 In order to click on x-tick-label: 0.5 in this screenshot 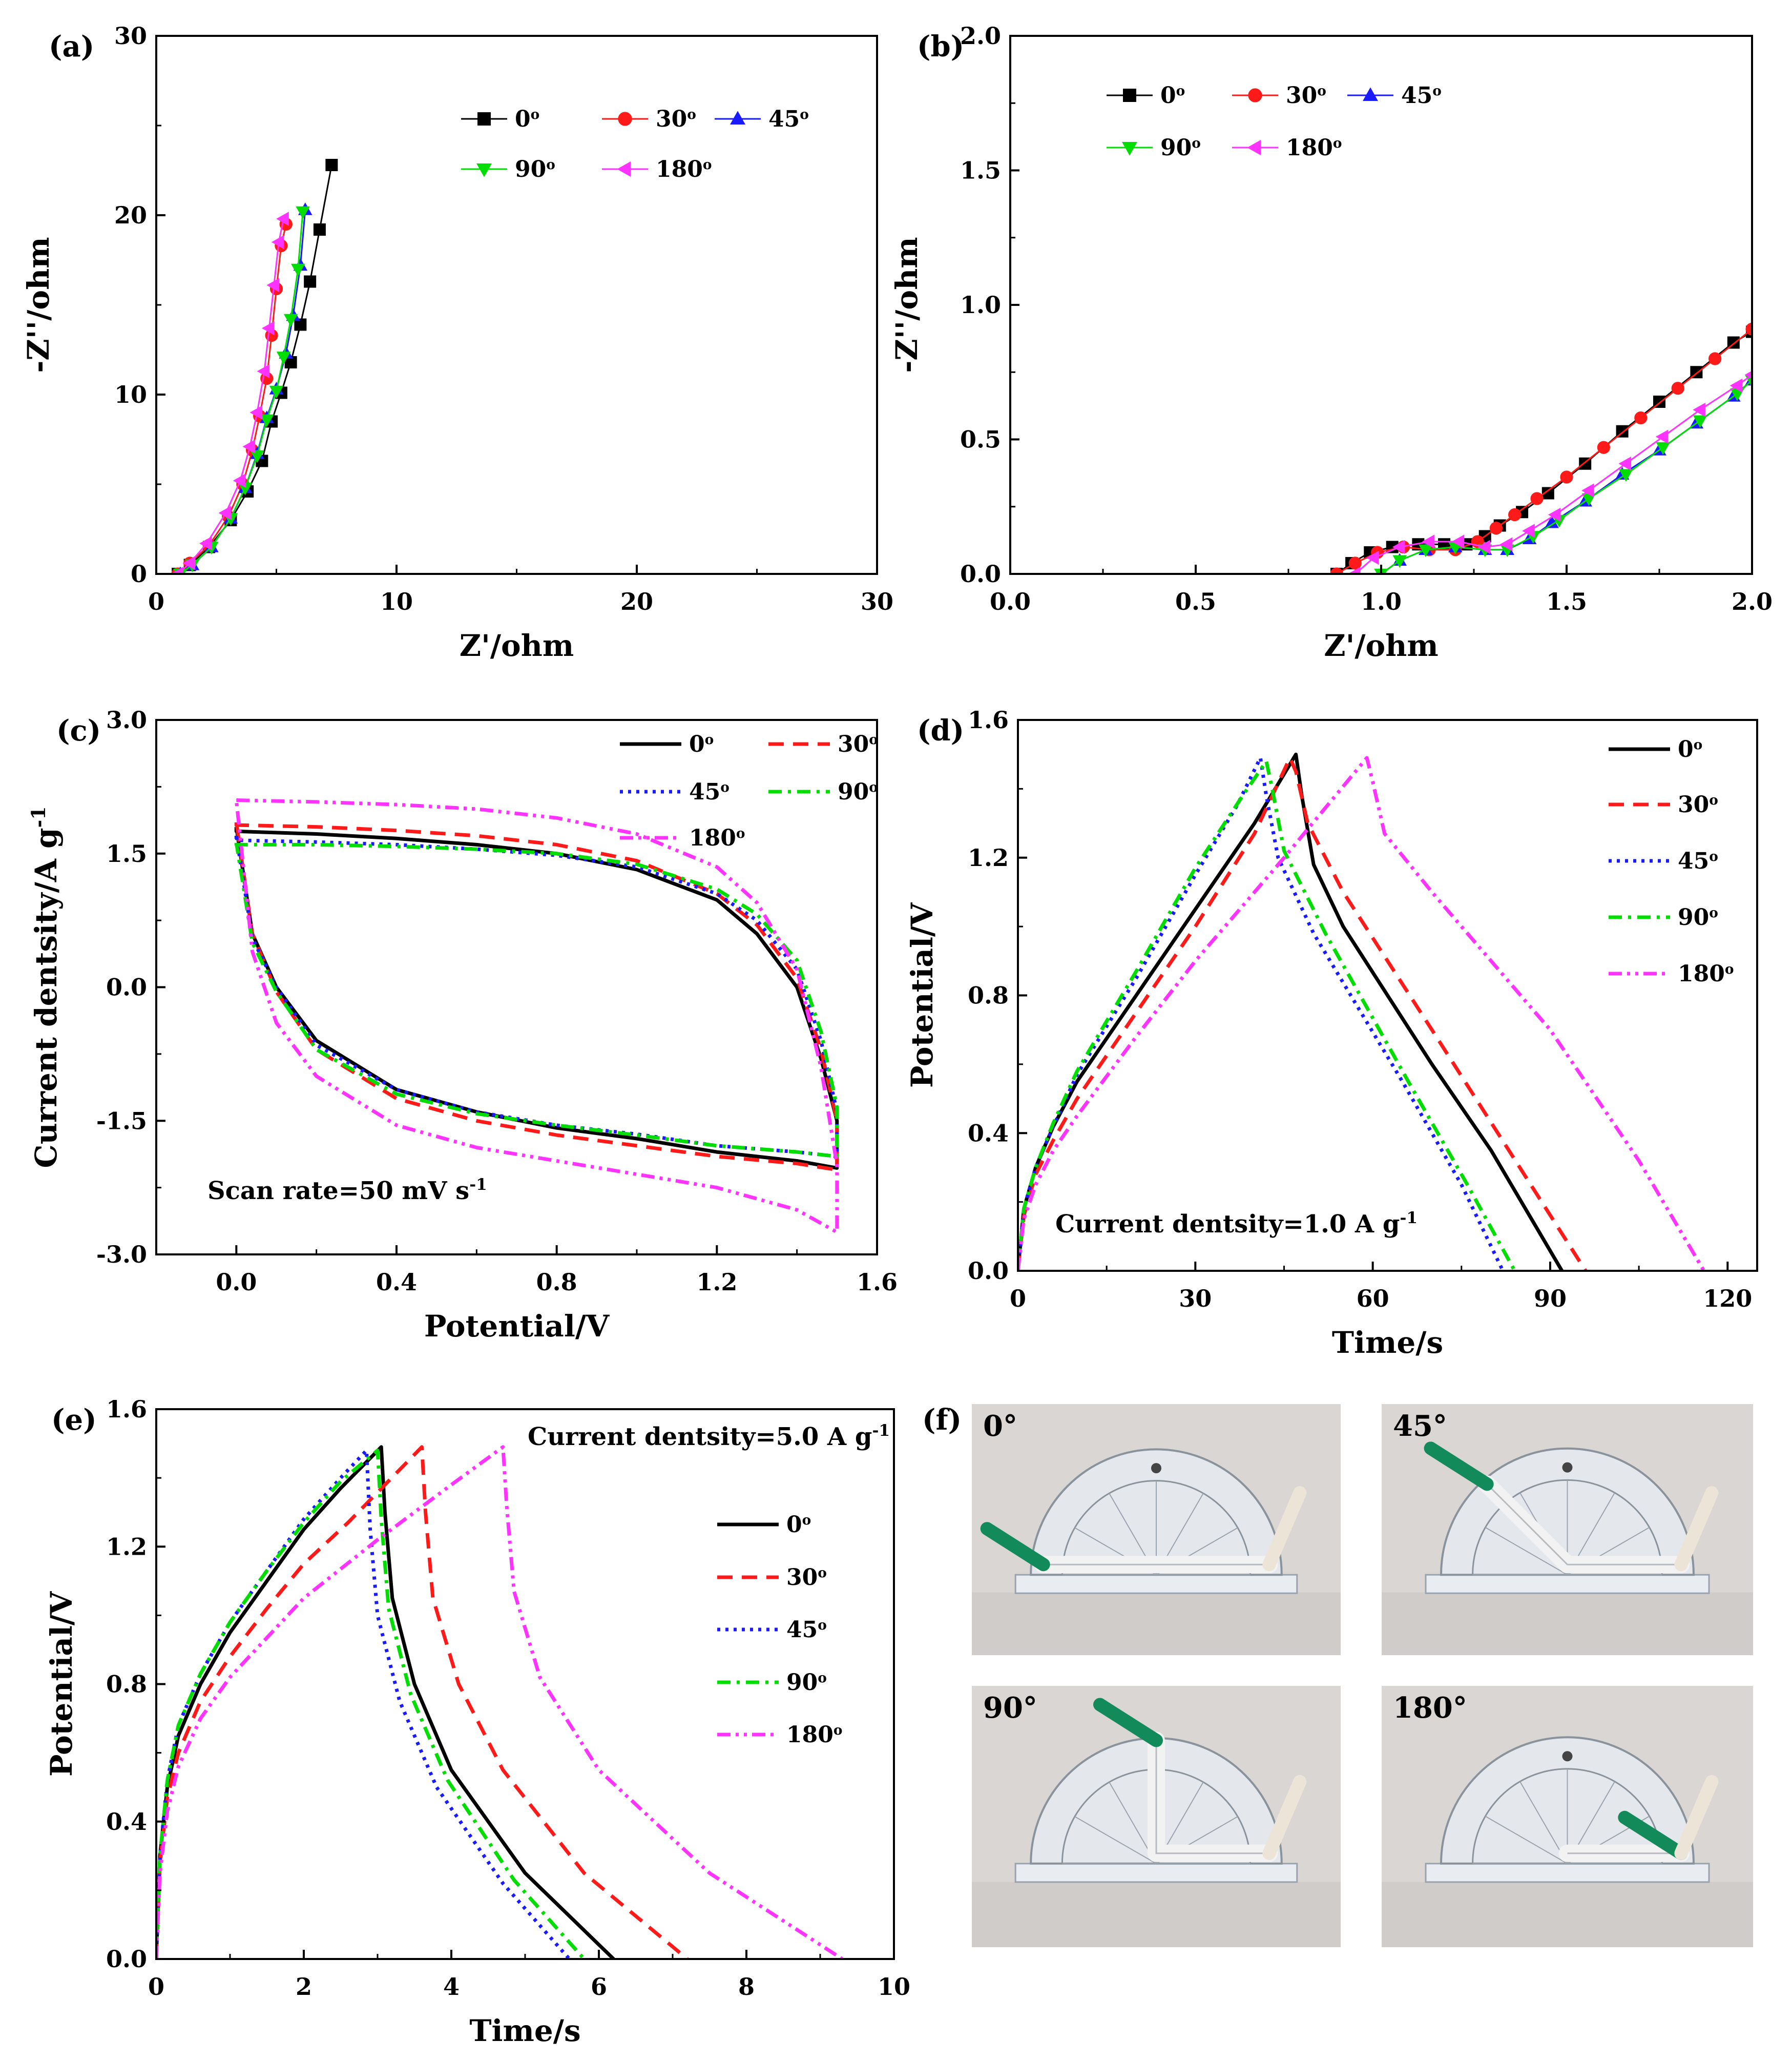, I will do `click(1196, 601)`.